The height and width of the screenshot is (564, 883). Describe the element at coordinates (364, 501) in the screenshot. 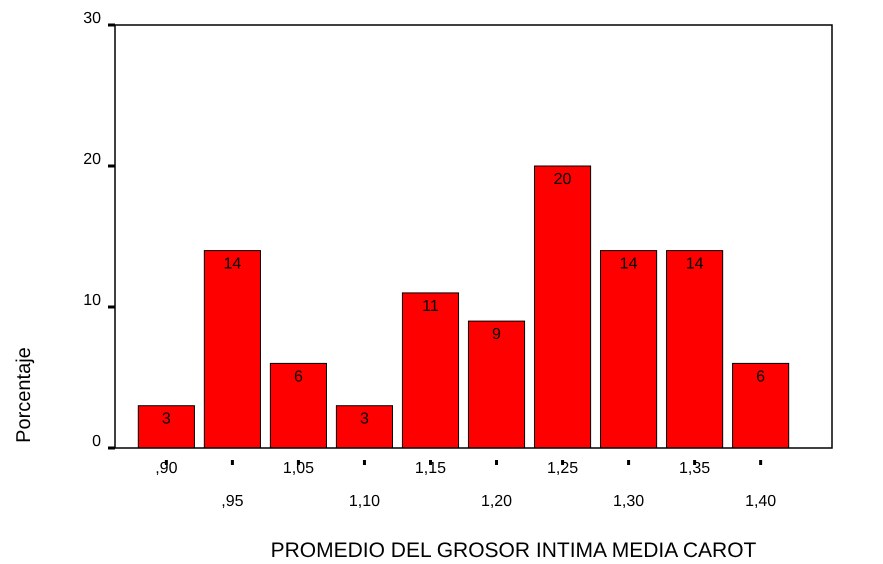

I see `x-tick-label: 1,10` at that location.